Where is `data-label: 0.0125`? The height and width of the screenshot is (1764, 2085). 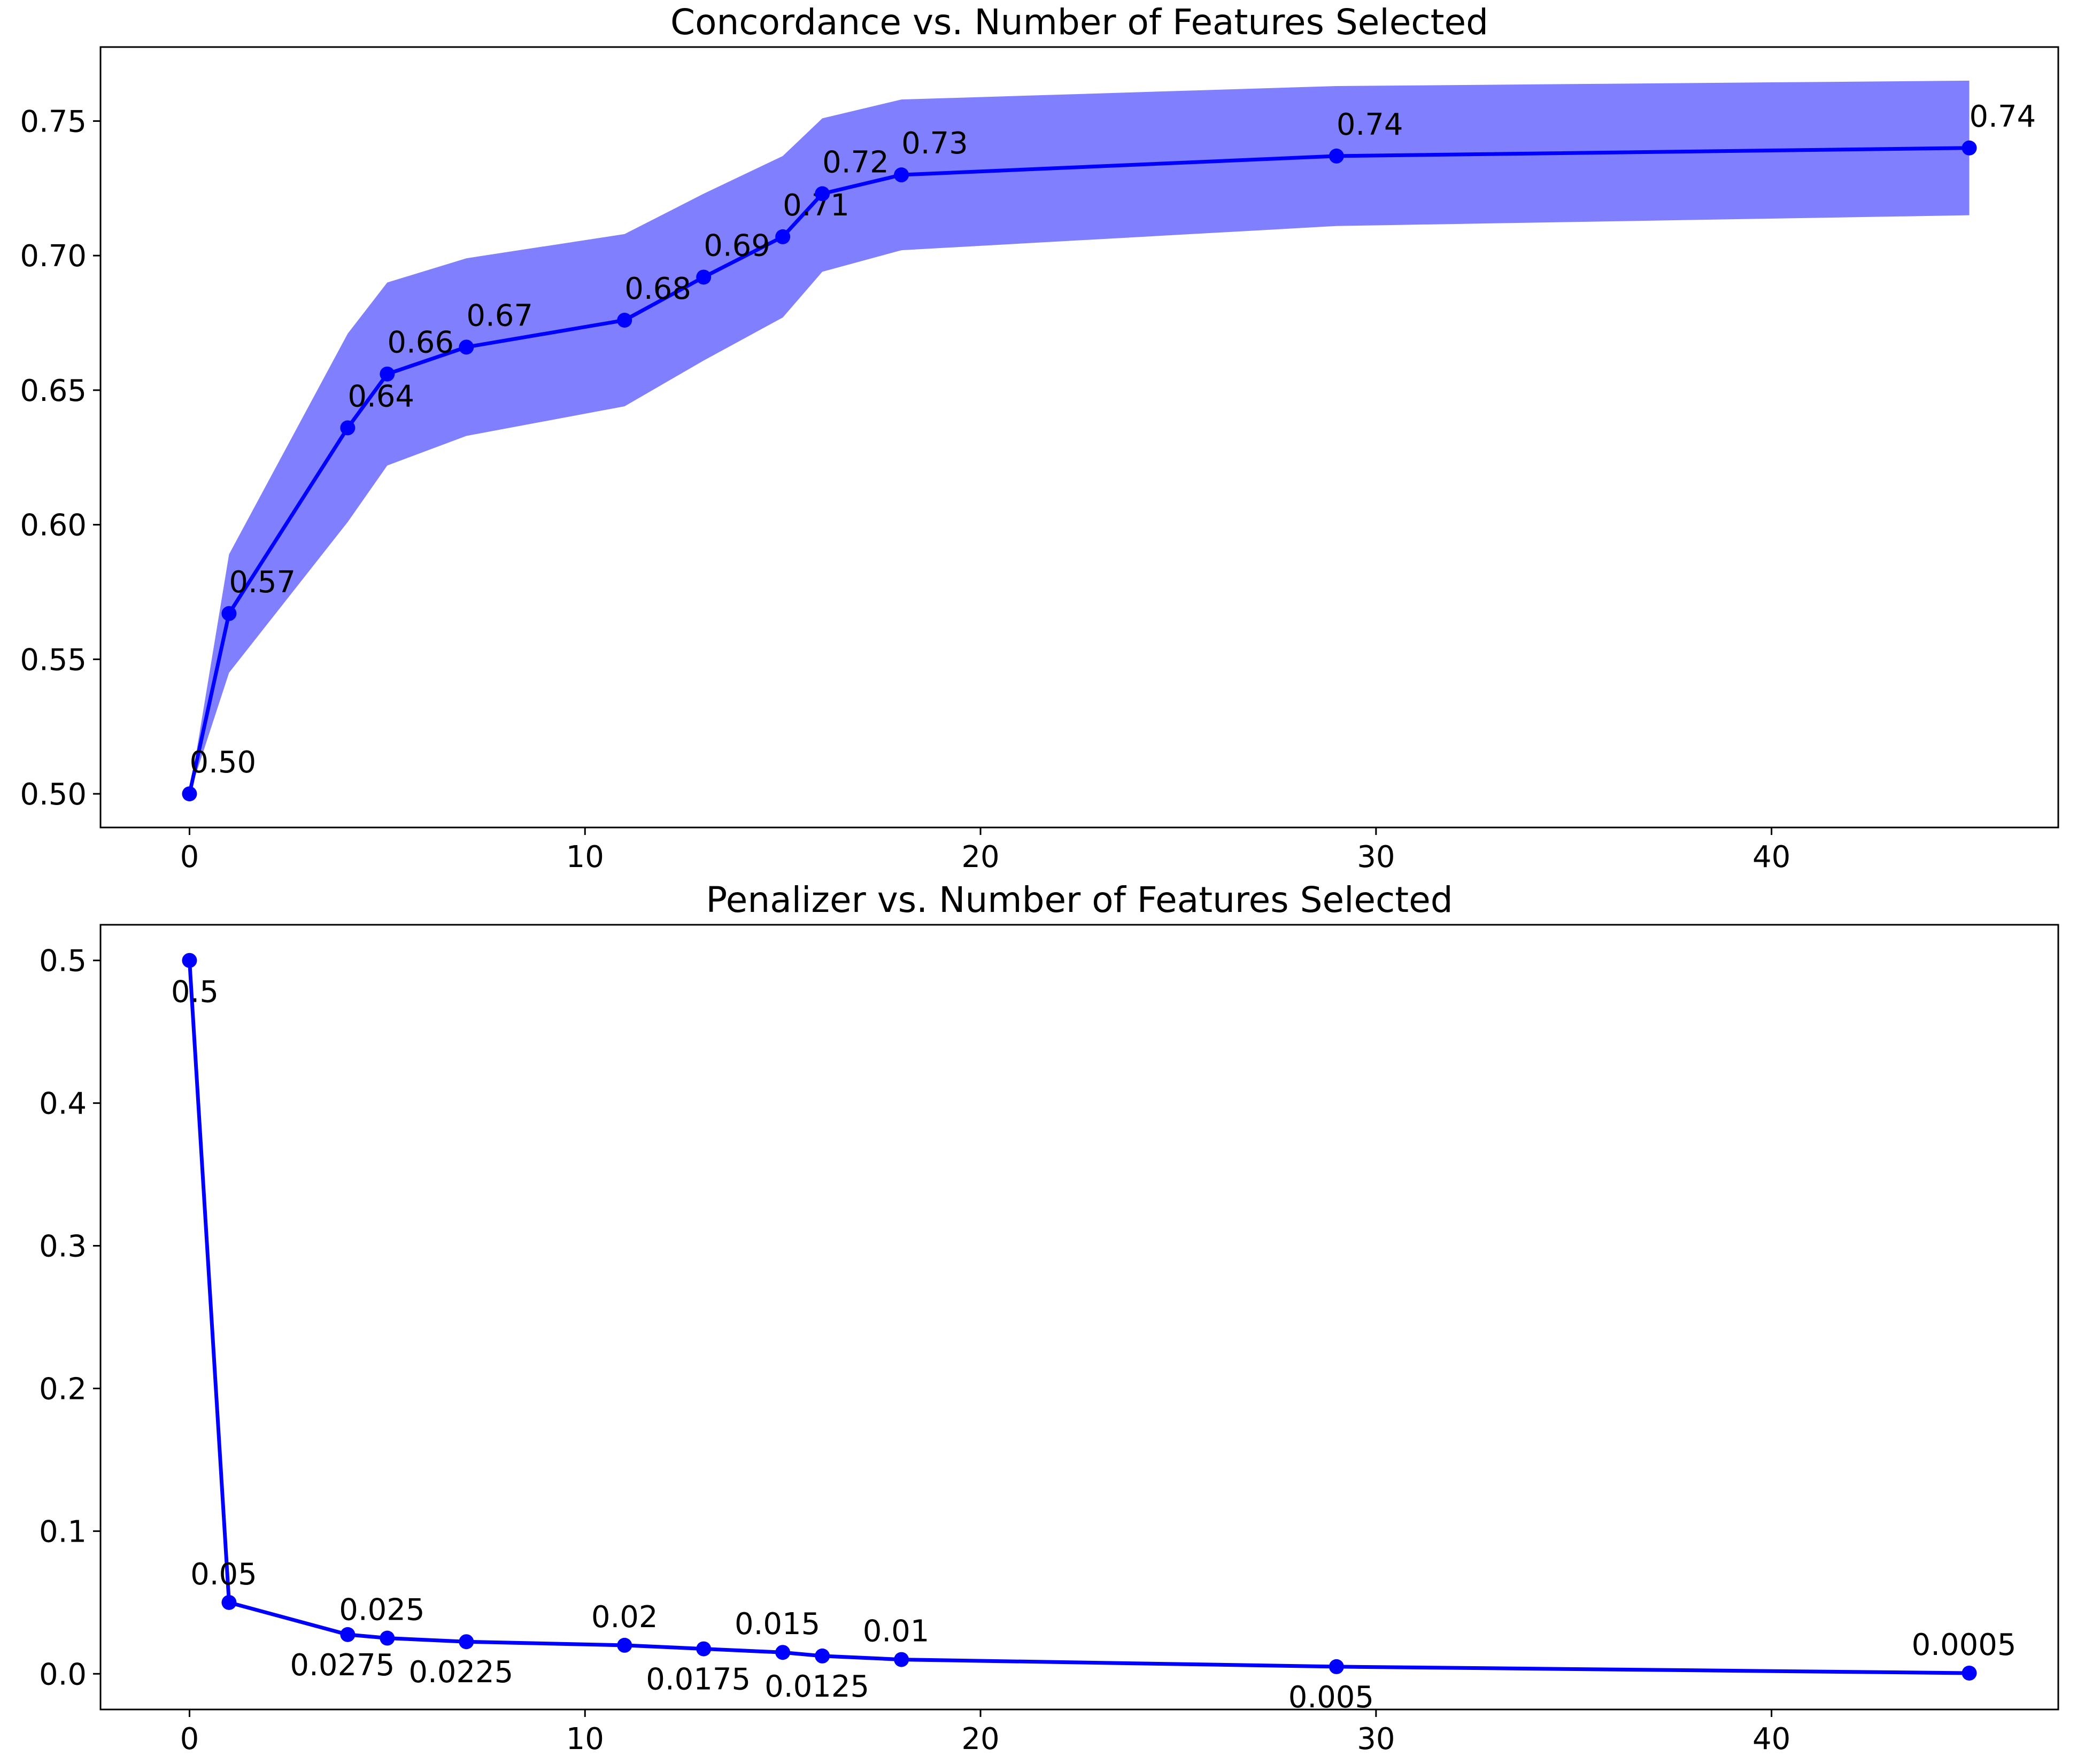 data-label: 0.0125 is located at coordinates (816, 1687).